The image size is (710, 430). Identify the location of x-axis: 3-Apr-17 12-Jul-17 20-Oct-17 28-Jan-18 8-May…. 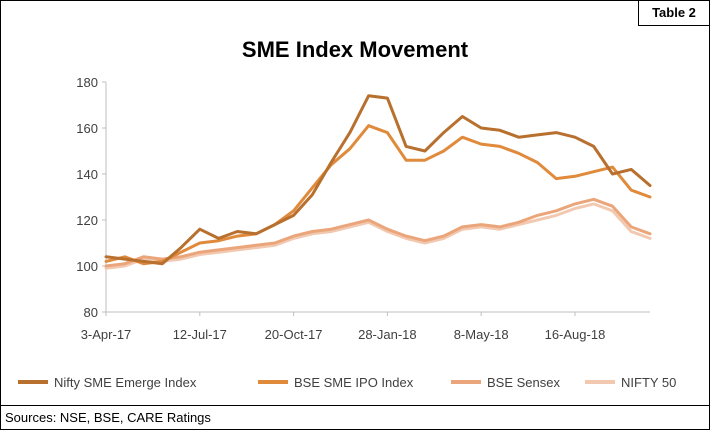
(365, 326).